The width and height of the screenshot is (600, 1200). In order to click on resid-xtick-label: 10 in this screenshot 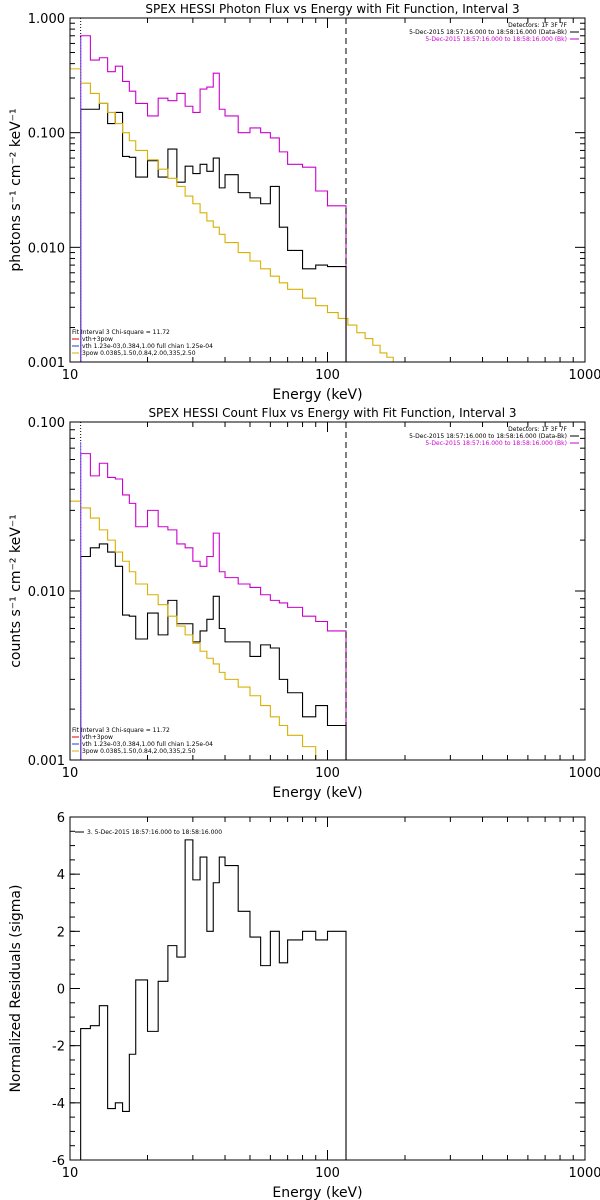, I will do `click(70, 1173)`.